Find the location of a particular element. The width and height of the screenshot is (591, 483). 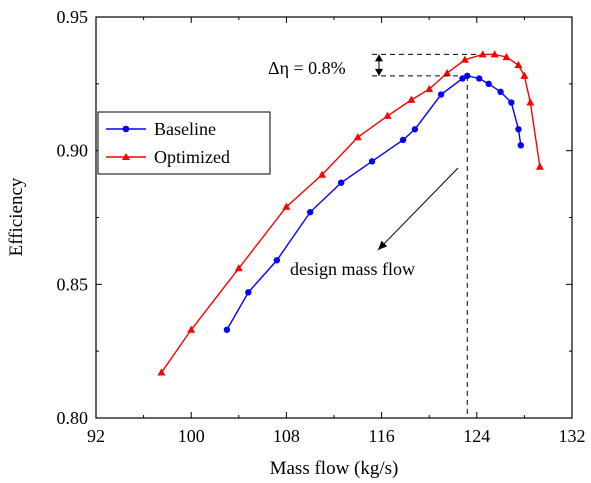

x-tick-label: 116 is located at coordinates (381, 436).